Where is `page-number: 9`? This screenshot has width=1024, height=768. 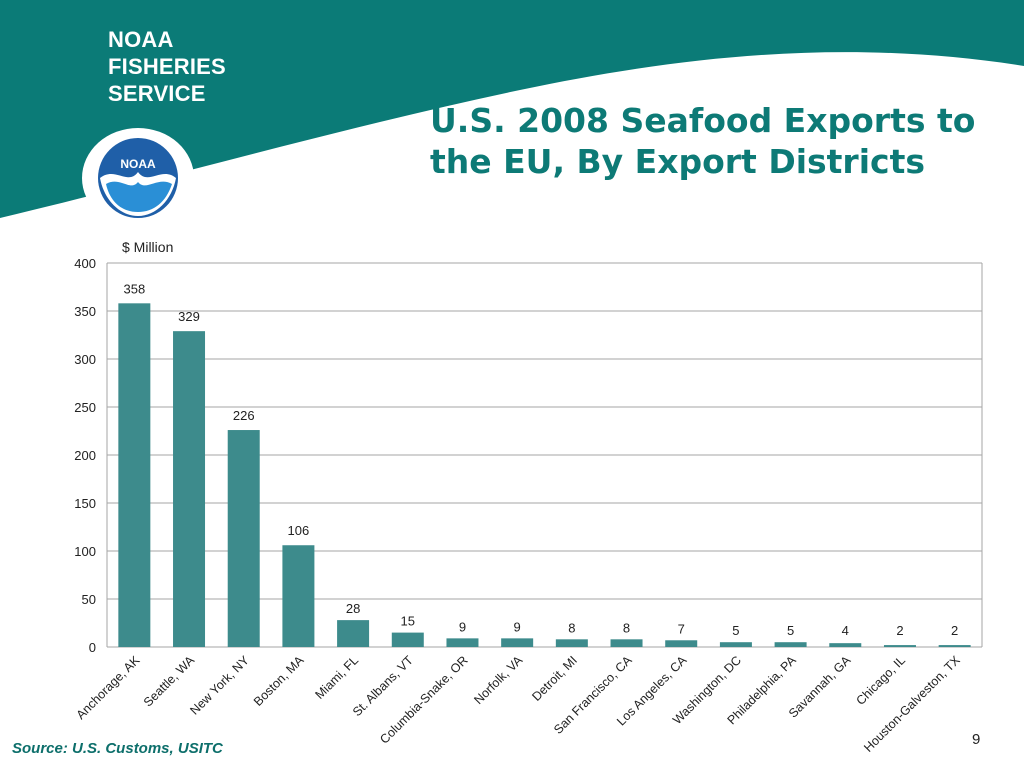
page-number: 9 is located at coordinates (976, 739).